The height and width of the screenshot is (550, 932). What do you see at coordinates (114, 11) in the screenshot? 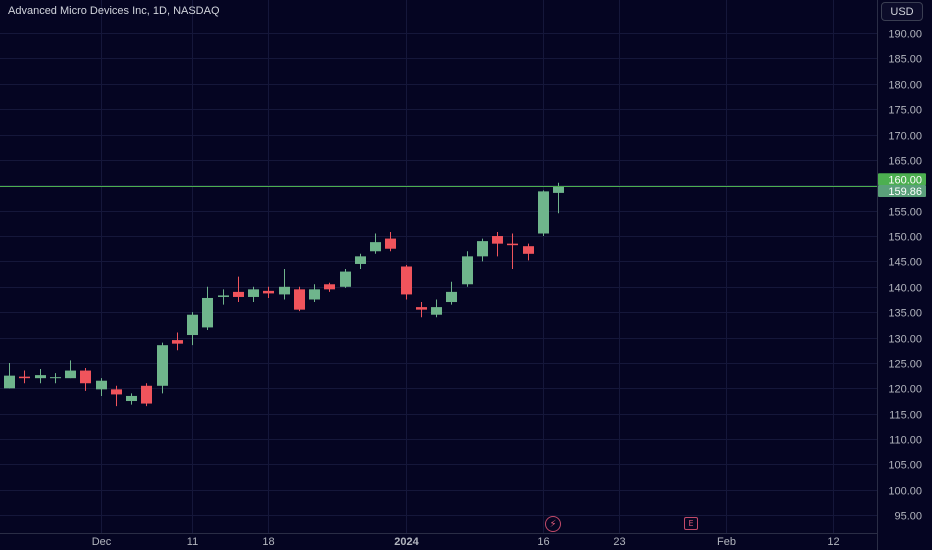
I see `chart-title: Advanced Micro Devices Inc, 1D, NASDAQ` at bounding box center [114, 11].